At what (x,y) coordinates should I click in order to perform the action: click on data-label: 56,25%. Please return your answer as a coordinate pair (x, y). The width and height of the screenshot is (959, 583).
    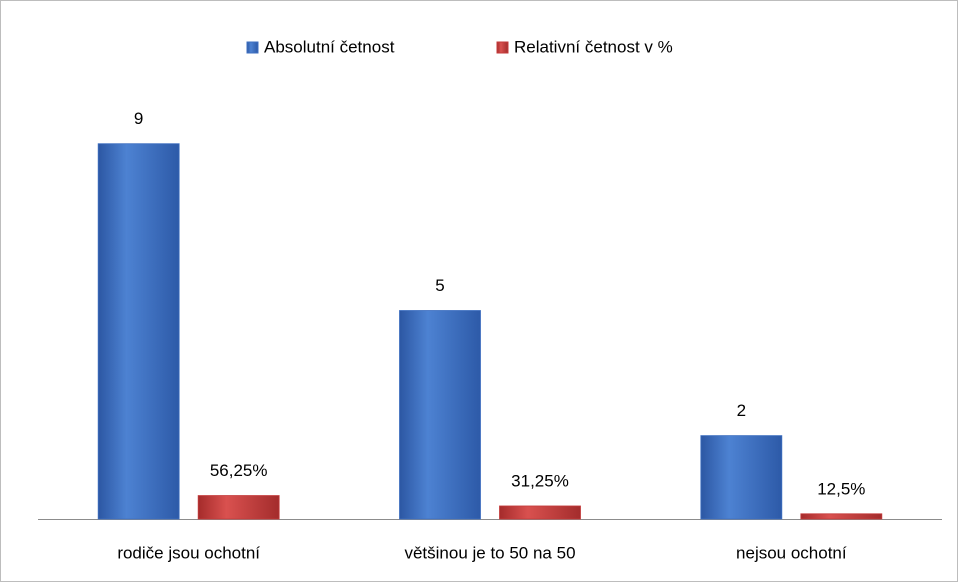
    Looking at the image, I should click on (239, 470).